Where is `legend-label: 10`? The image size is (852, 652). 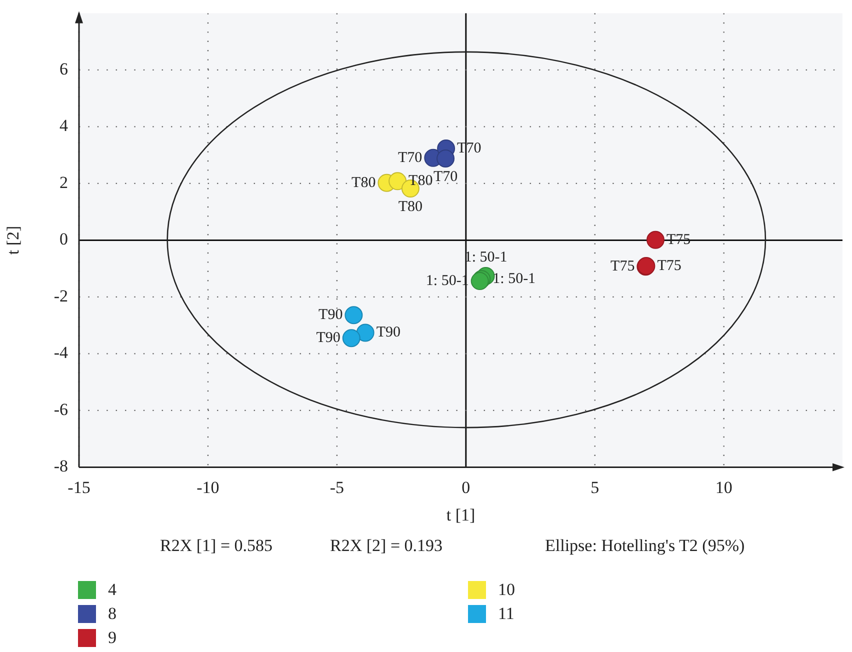
legend-label: 10 is located at coordinates (506, 590).